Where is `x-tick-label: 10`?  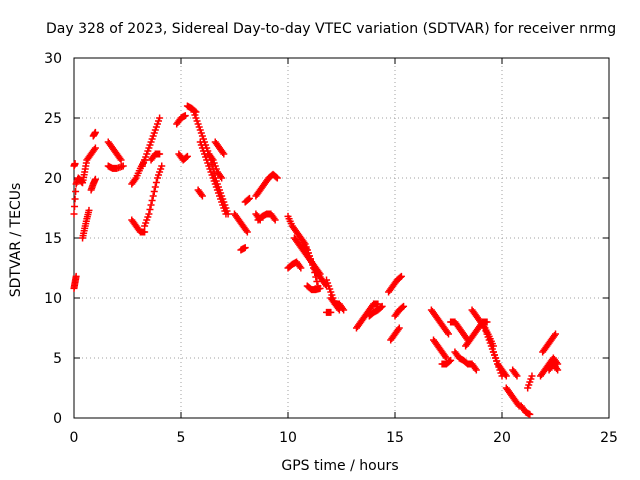
x-tick-label: 10 is located at coordinates (288, 438).